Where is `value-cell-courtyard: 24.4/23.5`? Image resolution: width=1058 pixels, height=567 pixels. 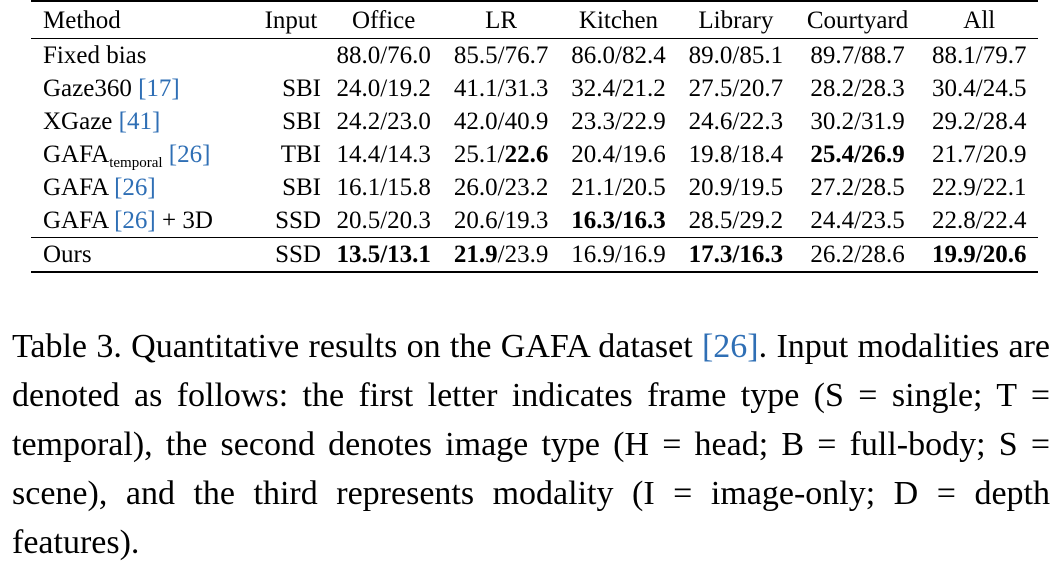 value-cell-courtyard: 24.4/23.5 is located at coordinates (858, 221).